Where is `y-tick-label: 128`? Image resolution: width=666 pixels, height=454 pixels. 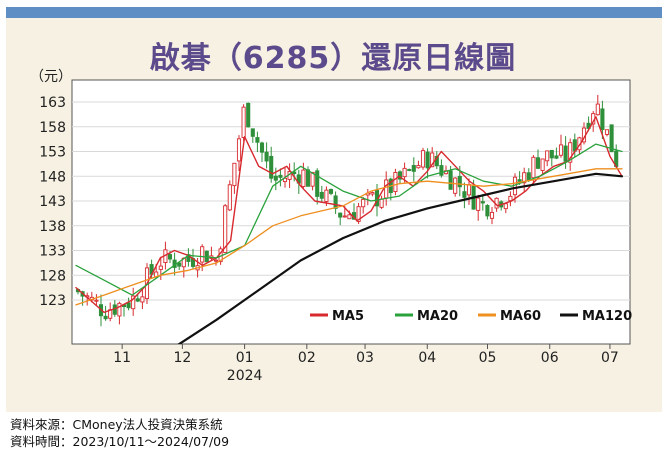 y-tick-label: 128 is located at coordinates (52, 276).